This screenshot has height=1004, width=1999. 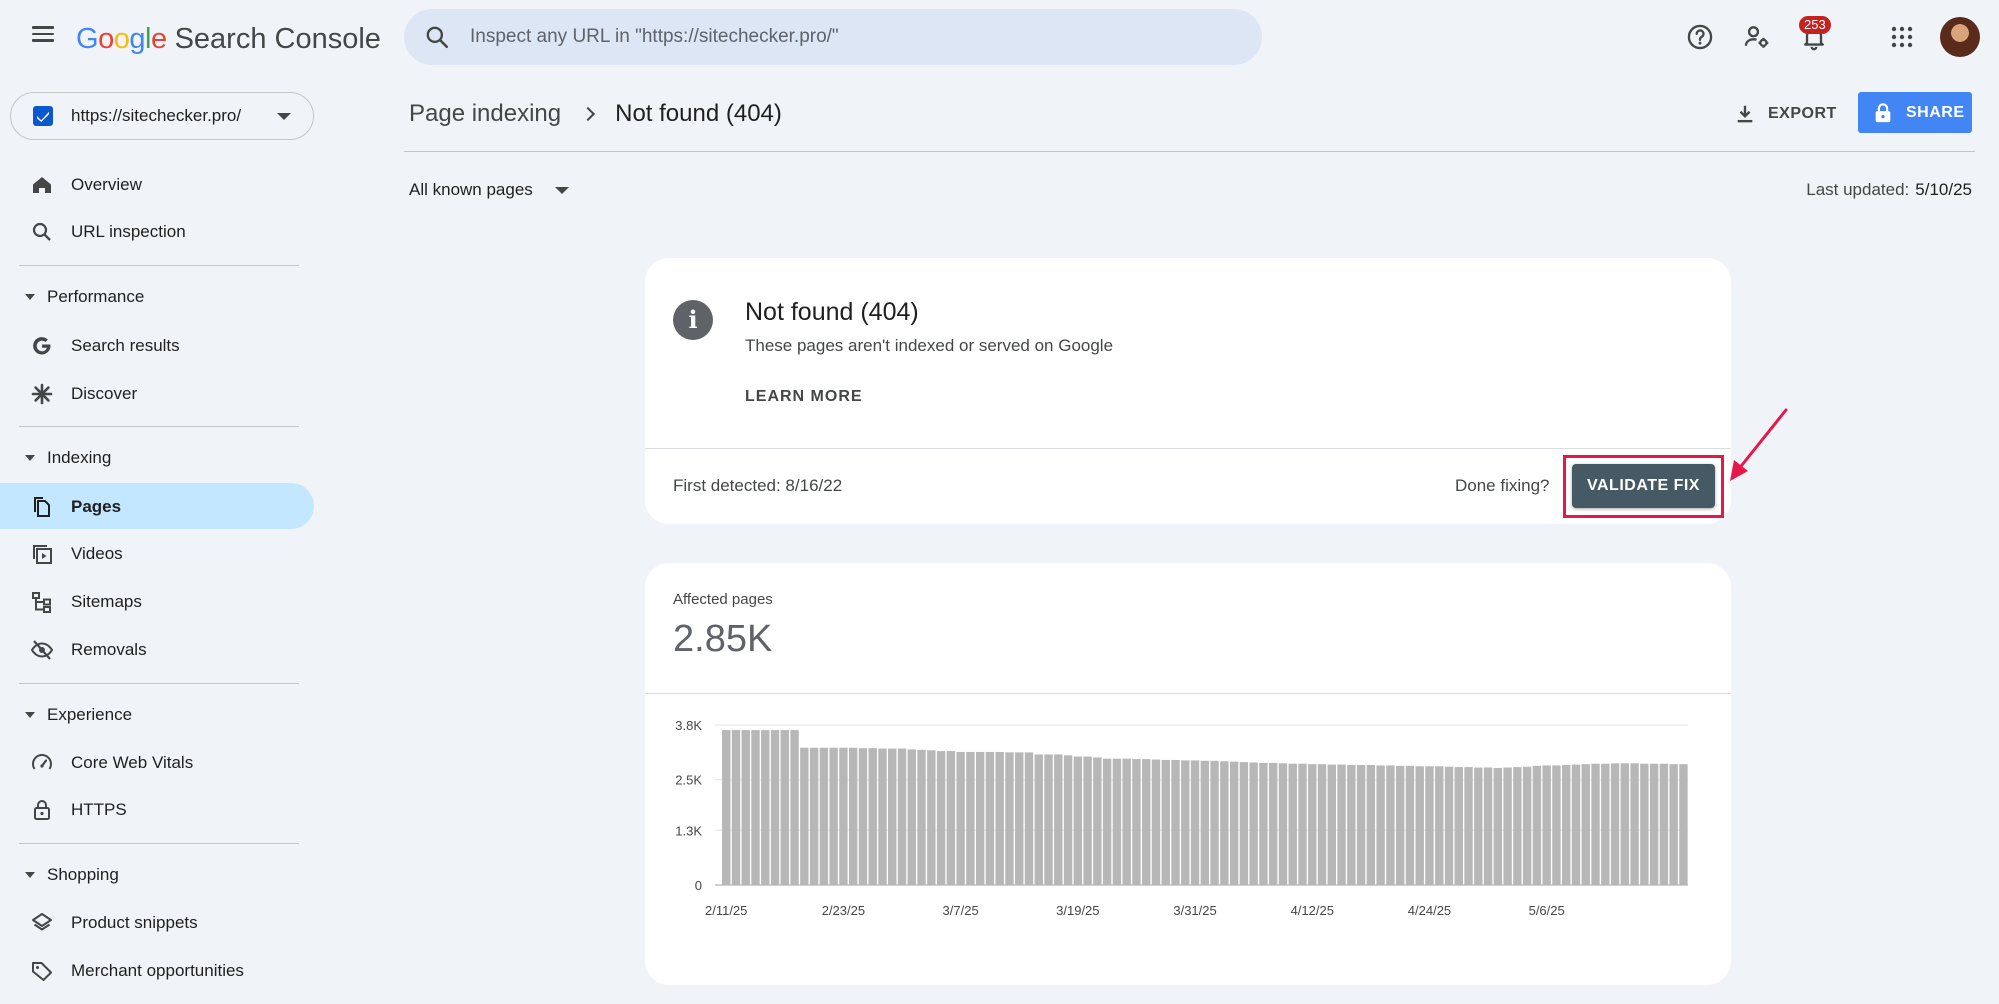 I want to click on sidebar-item-discover: Discover, so click(x=157, y=393).